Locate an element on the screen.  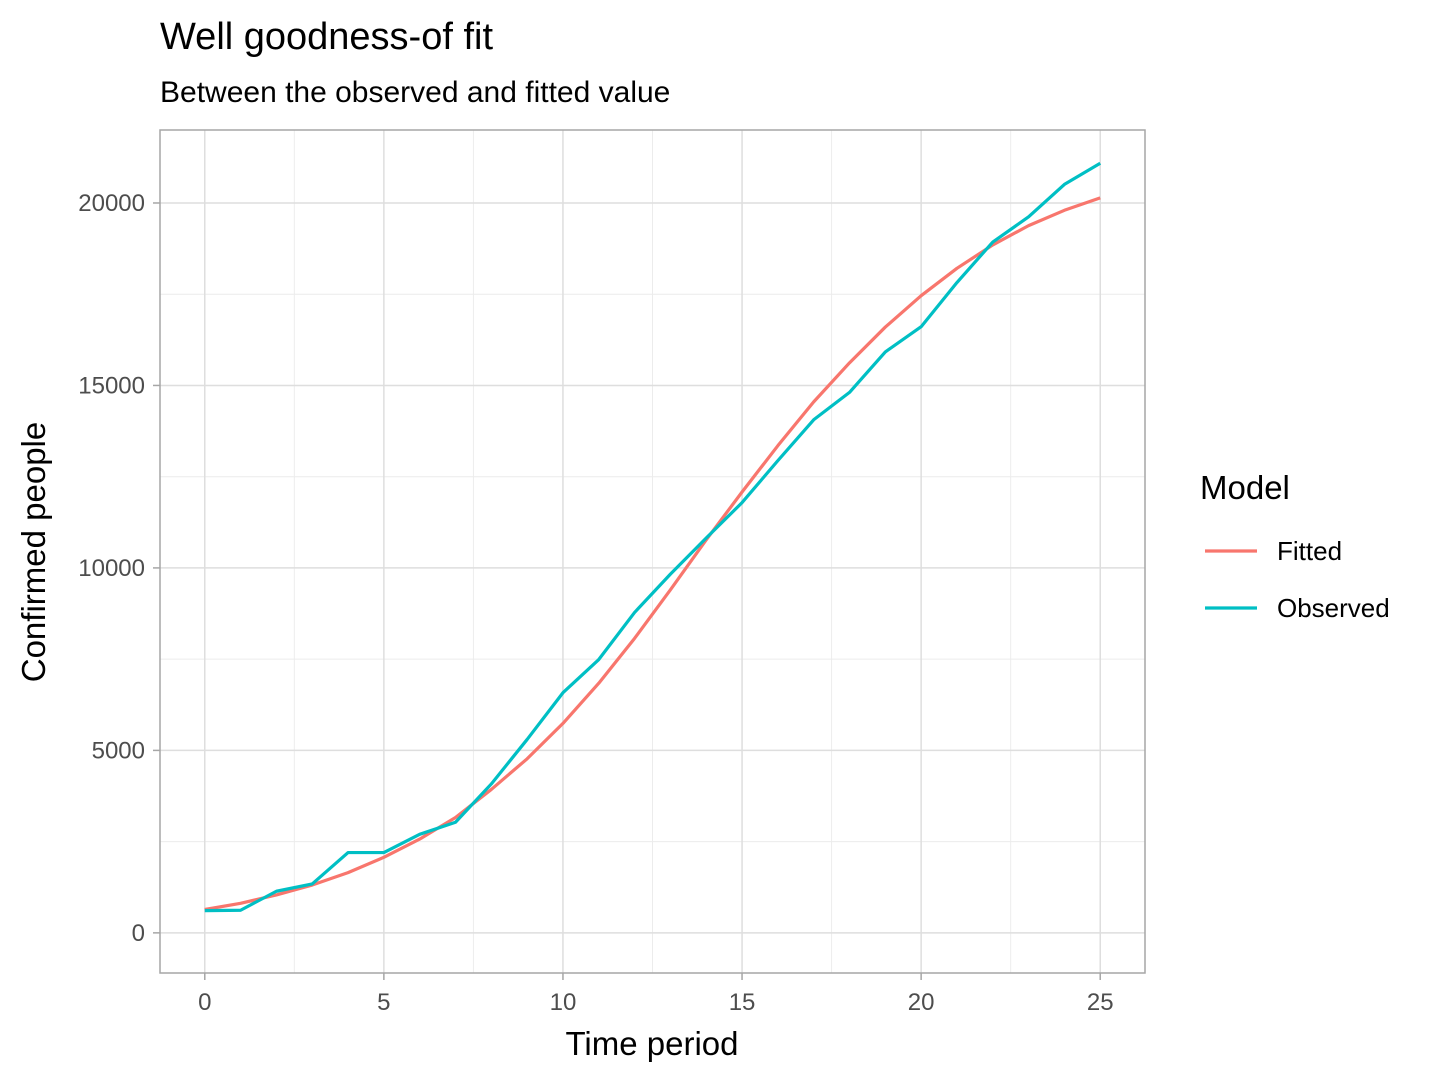
x-tick-label: 20 is located at coordinates (921, 1002).